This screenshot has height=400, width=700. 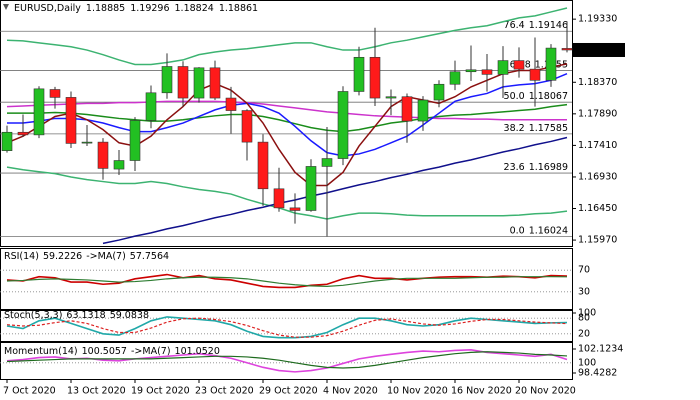 I want to click on x-tick-label: 23 Oct 2020, so click(x=224, y=391).